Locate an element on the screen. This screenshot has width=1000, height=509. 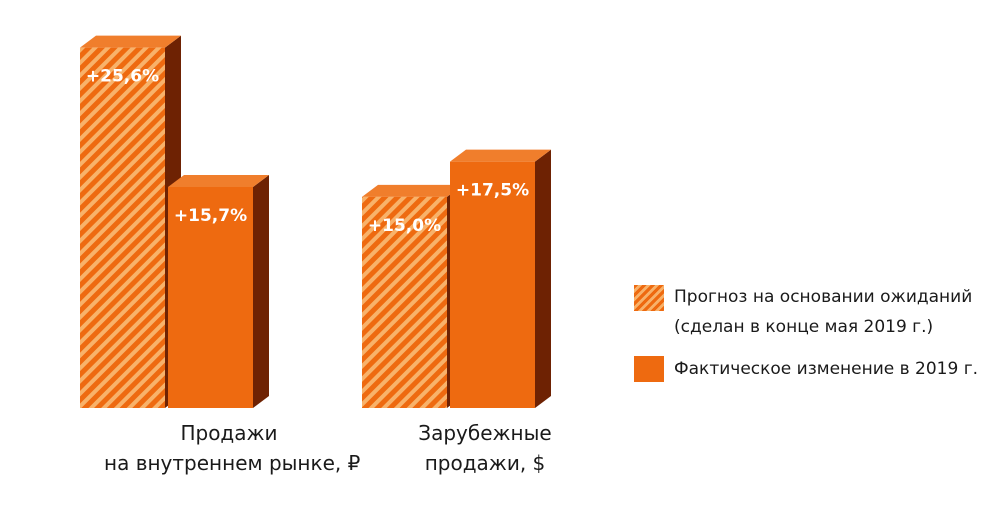
legend-swatch-actual is located at coordinates (649, 369).